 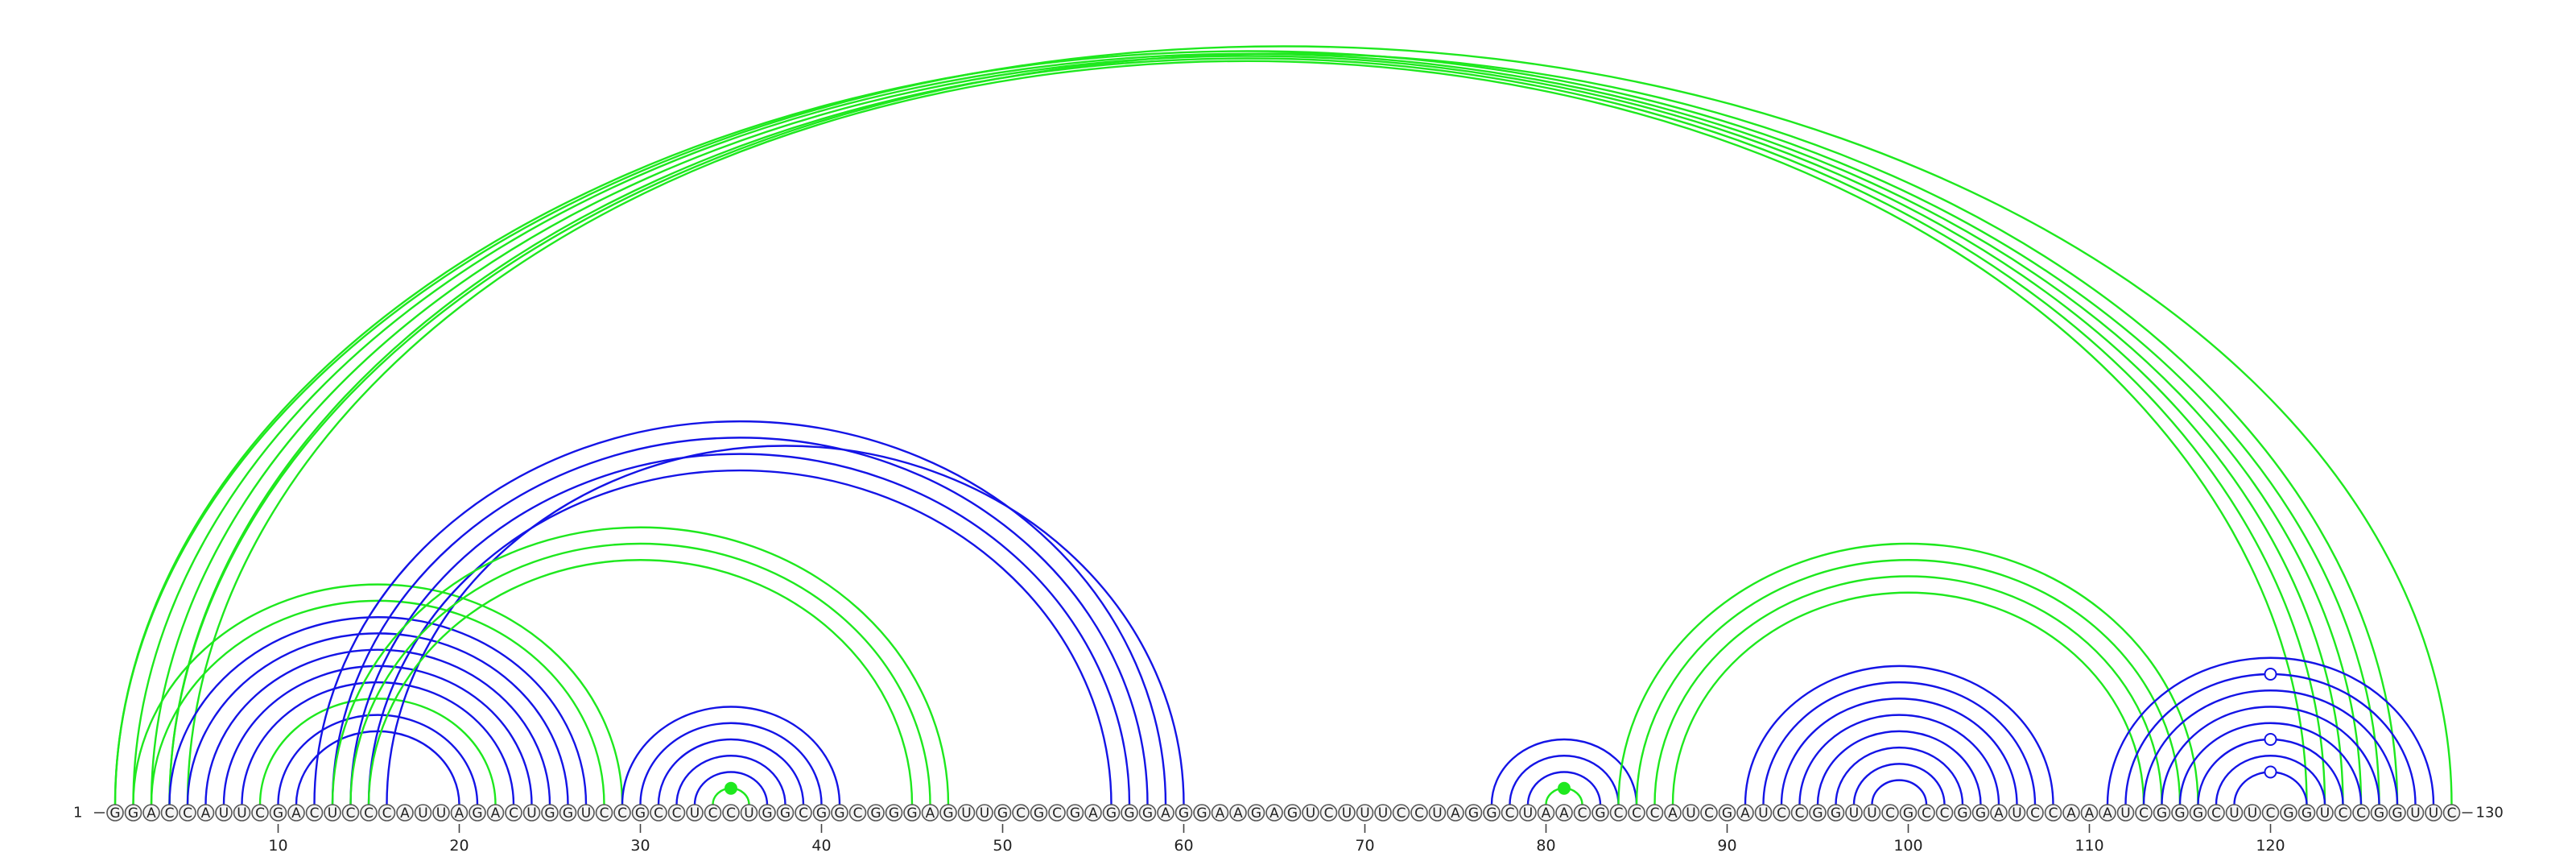 What do you see at coordinates (77, 813) in the screenshot?
I see `start-label: 1` at bounding box center [77, 813].